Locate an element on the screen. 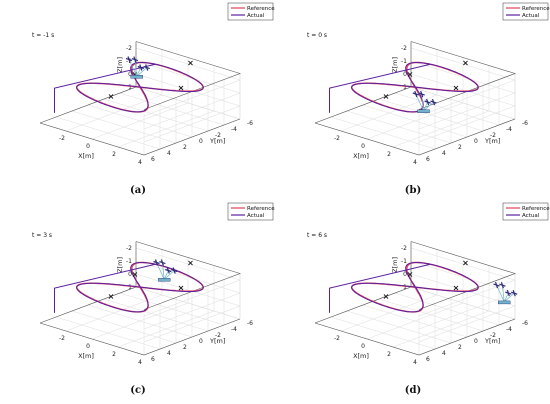  panel-caption: (b) is located at coordinates (413, 190).